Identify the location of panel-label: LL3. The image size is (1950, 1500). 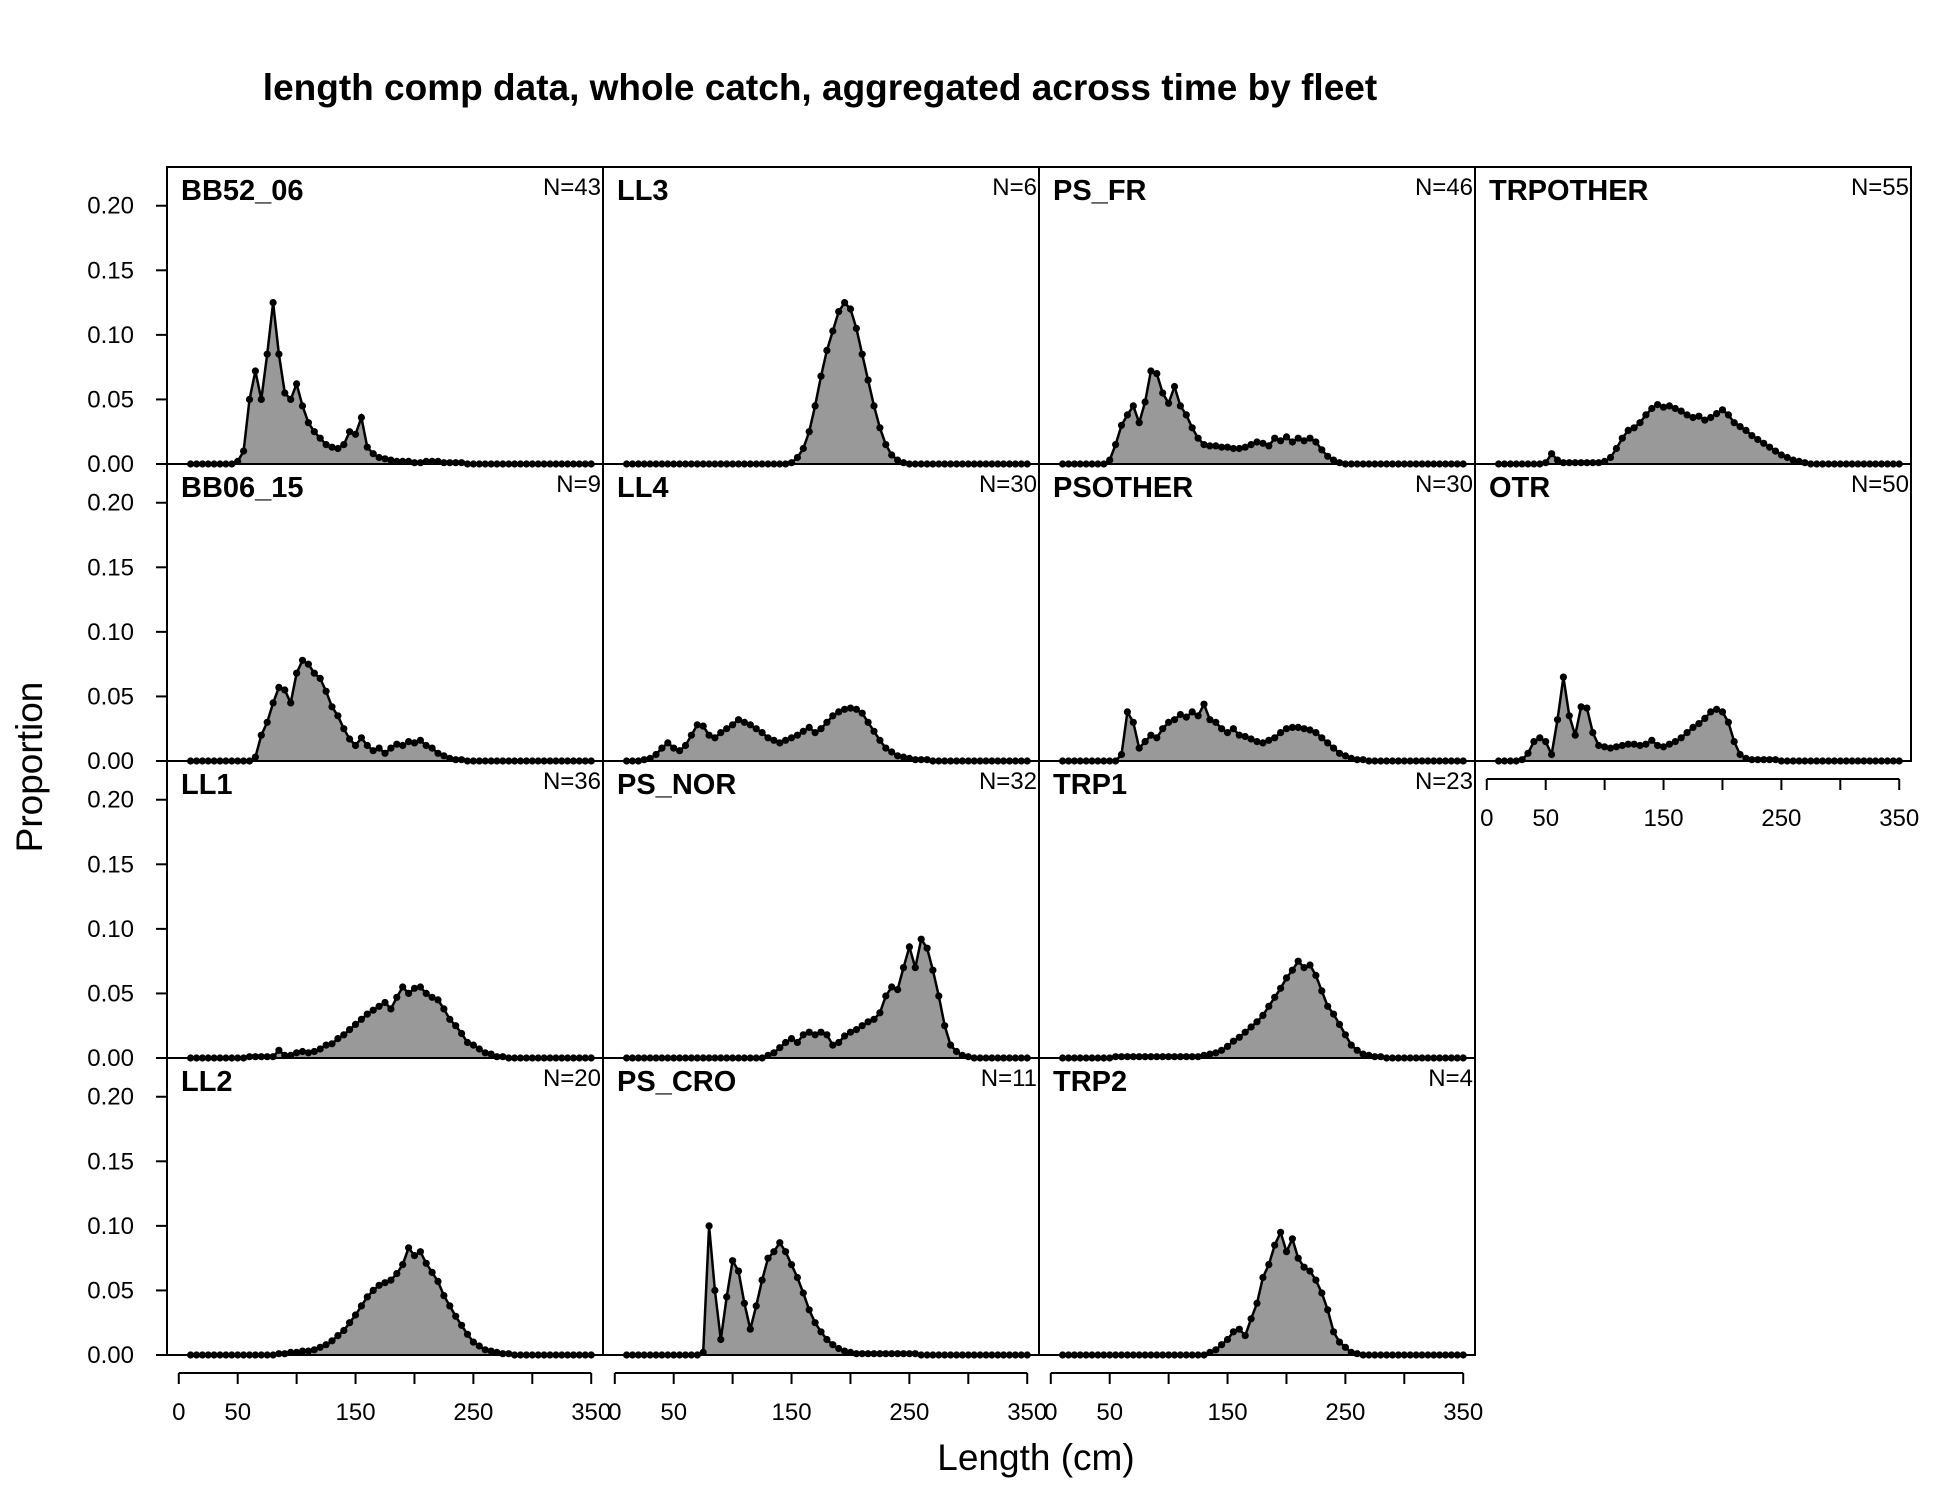
(643, 191).